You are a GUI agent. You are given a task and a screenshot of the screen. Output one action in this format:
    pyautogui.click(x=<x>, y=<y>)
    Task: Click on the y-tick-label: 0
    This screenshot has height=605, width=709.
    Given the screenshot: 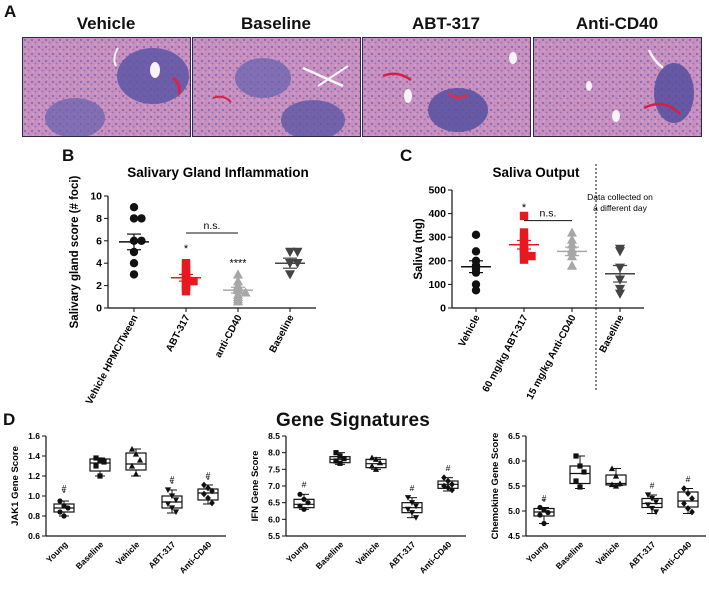 What is the action you would take?
    pyautogui.click(x=99, y=309)
    